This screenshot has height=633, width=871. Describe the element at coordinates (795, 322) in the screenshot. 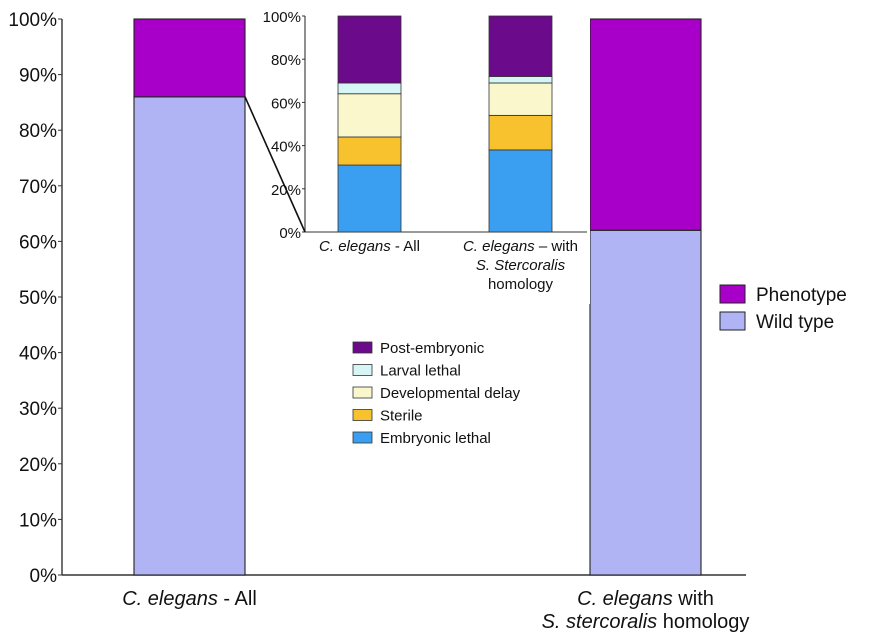

I see `legend-label: Wild type` at that location.